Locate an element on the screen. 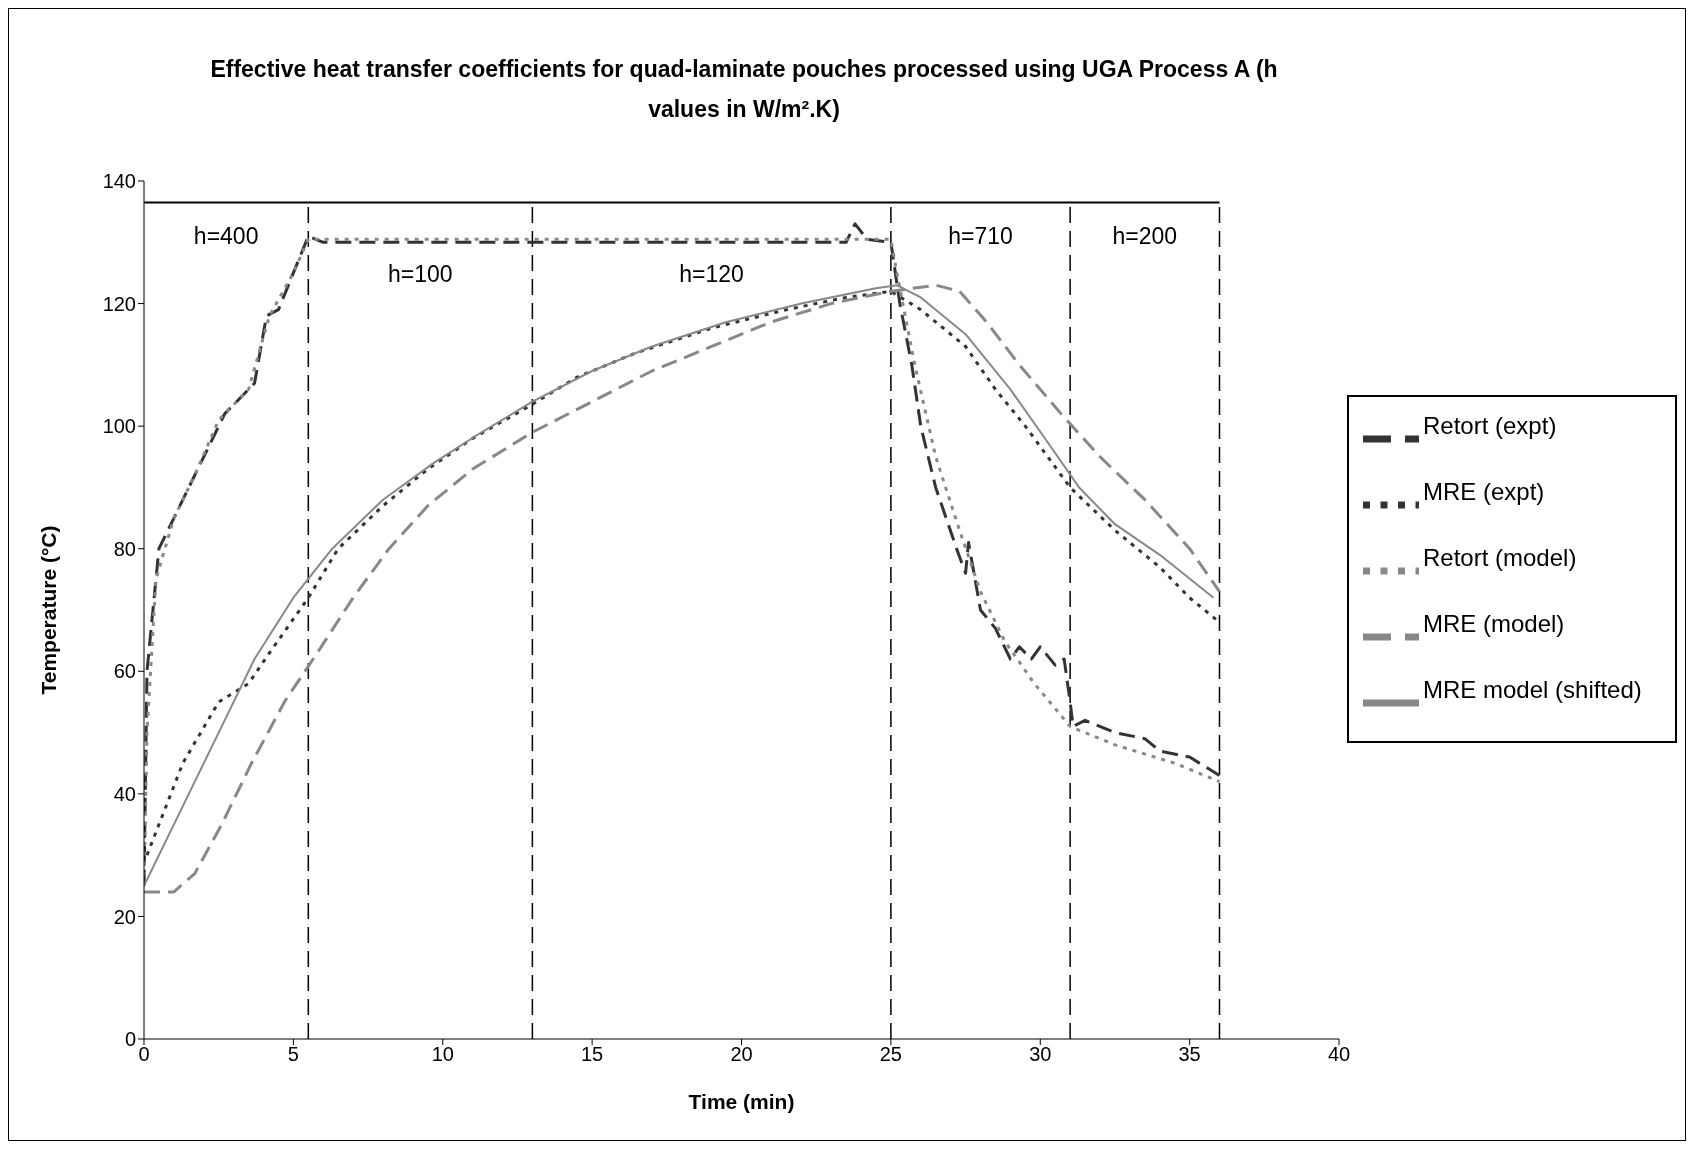  x-tick-label: 20 is located at coordinates (741, 1054).